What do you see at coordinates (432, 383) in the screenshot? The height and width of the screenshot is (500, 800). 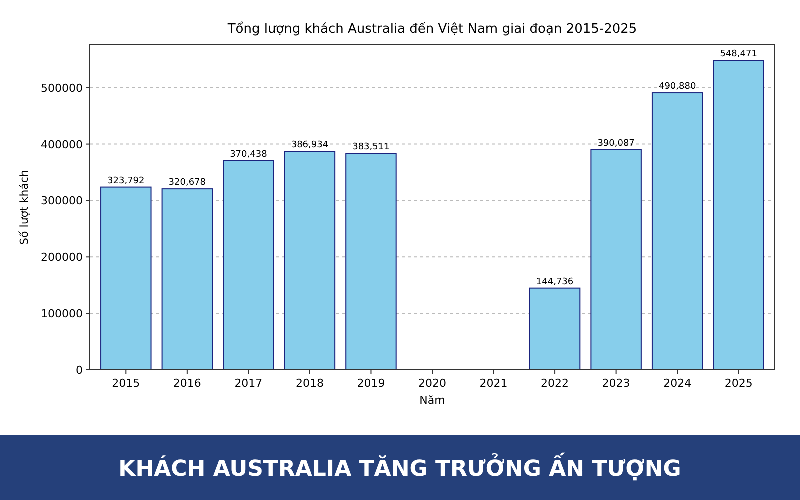 I see `x-tick-label: 2020` at bounding box center [432, 383].